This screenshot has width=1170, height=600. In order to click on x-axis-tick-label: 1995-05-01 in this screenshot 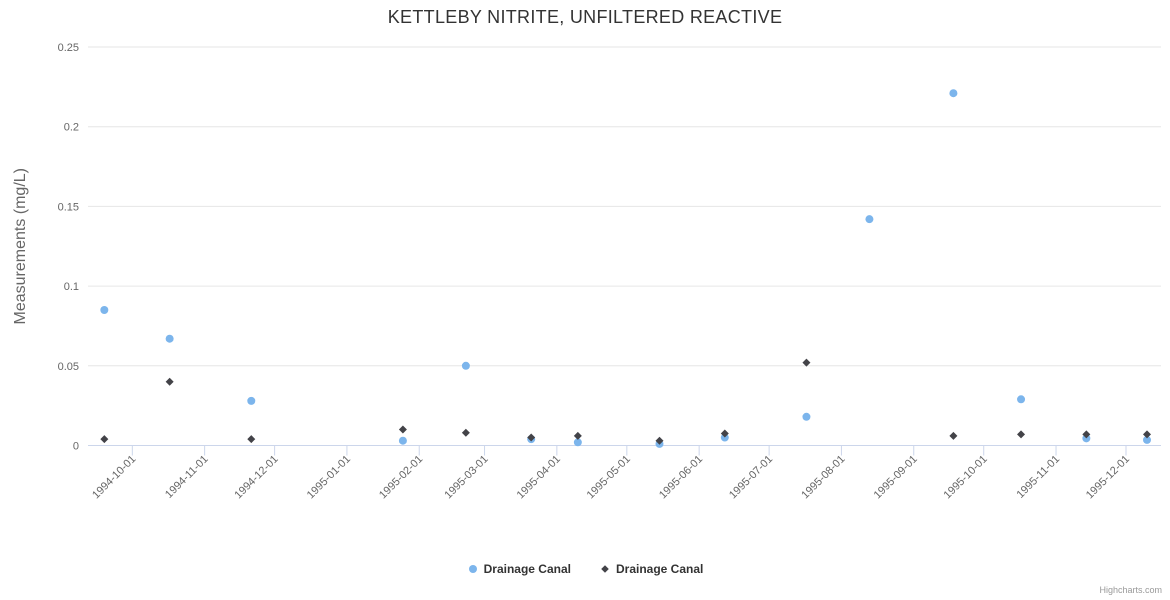, I will do `click(609, 477)`.